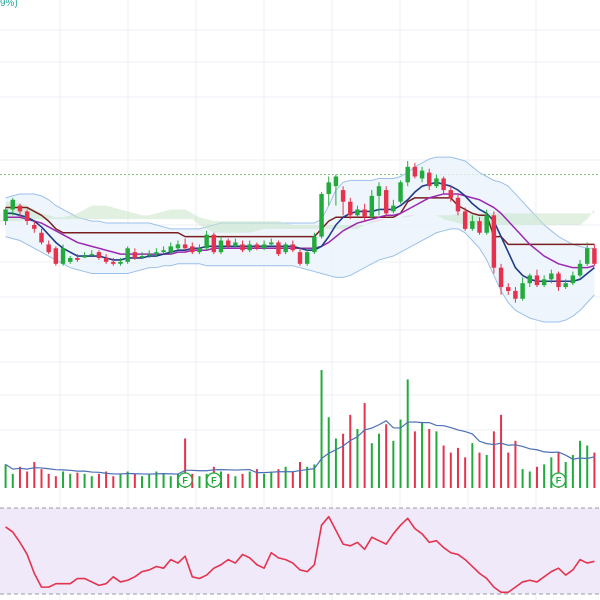 This screenshot has height=600, width=600. I want to click on price-change-label: 9%), so click(9, 4).